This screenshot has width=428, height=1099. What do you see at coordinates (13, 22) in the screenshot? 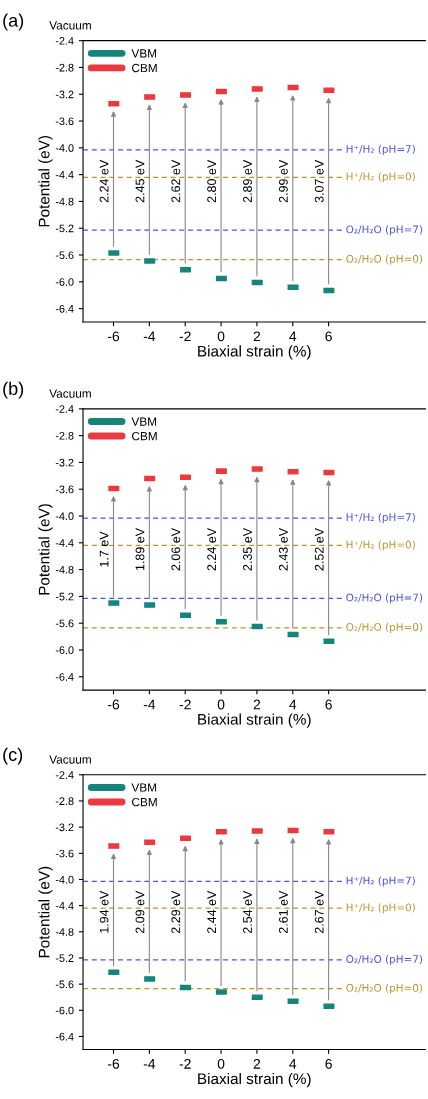
I see `chart-title: (a)` at bounding box center [13, 22].